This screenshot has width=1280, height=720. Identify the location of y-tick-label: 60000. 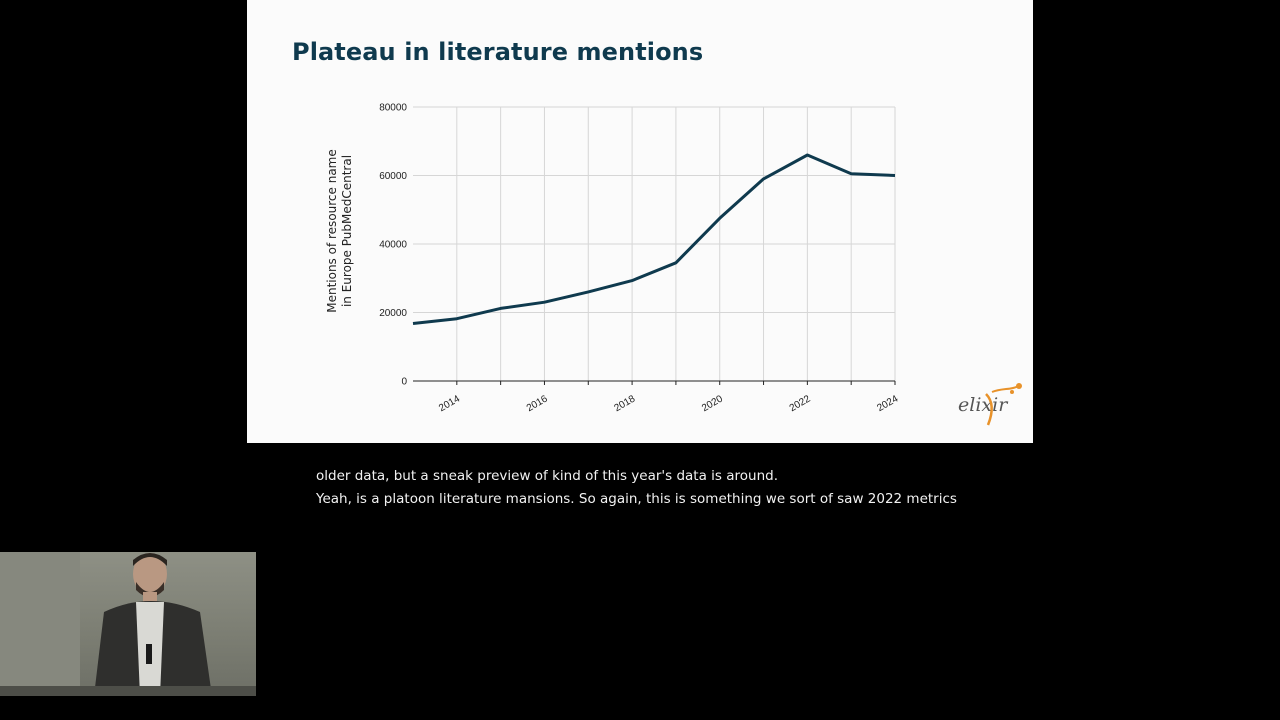
(393, 176).